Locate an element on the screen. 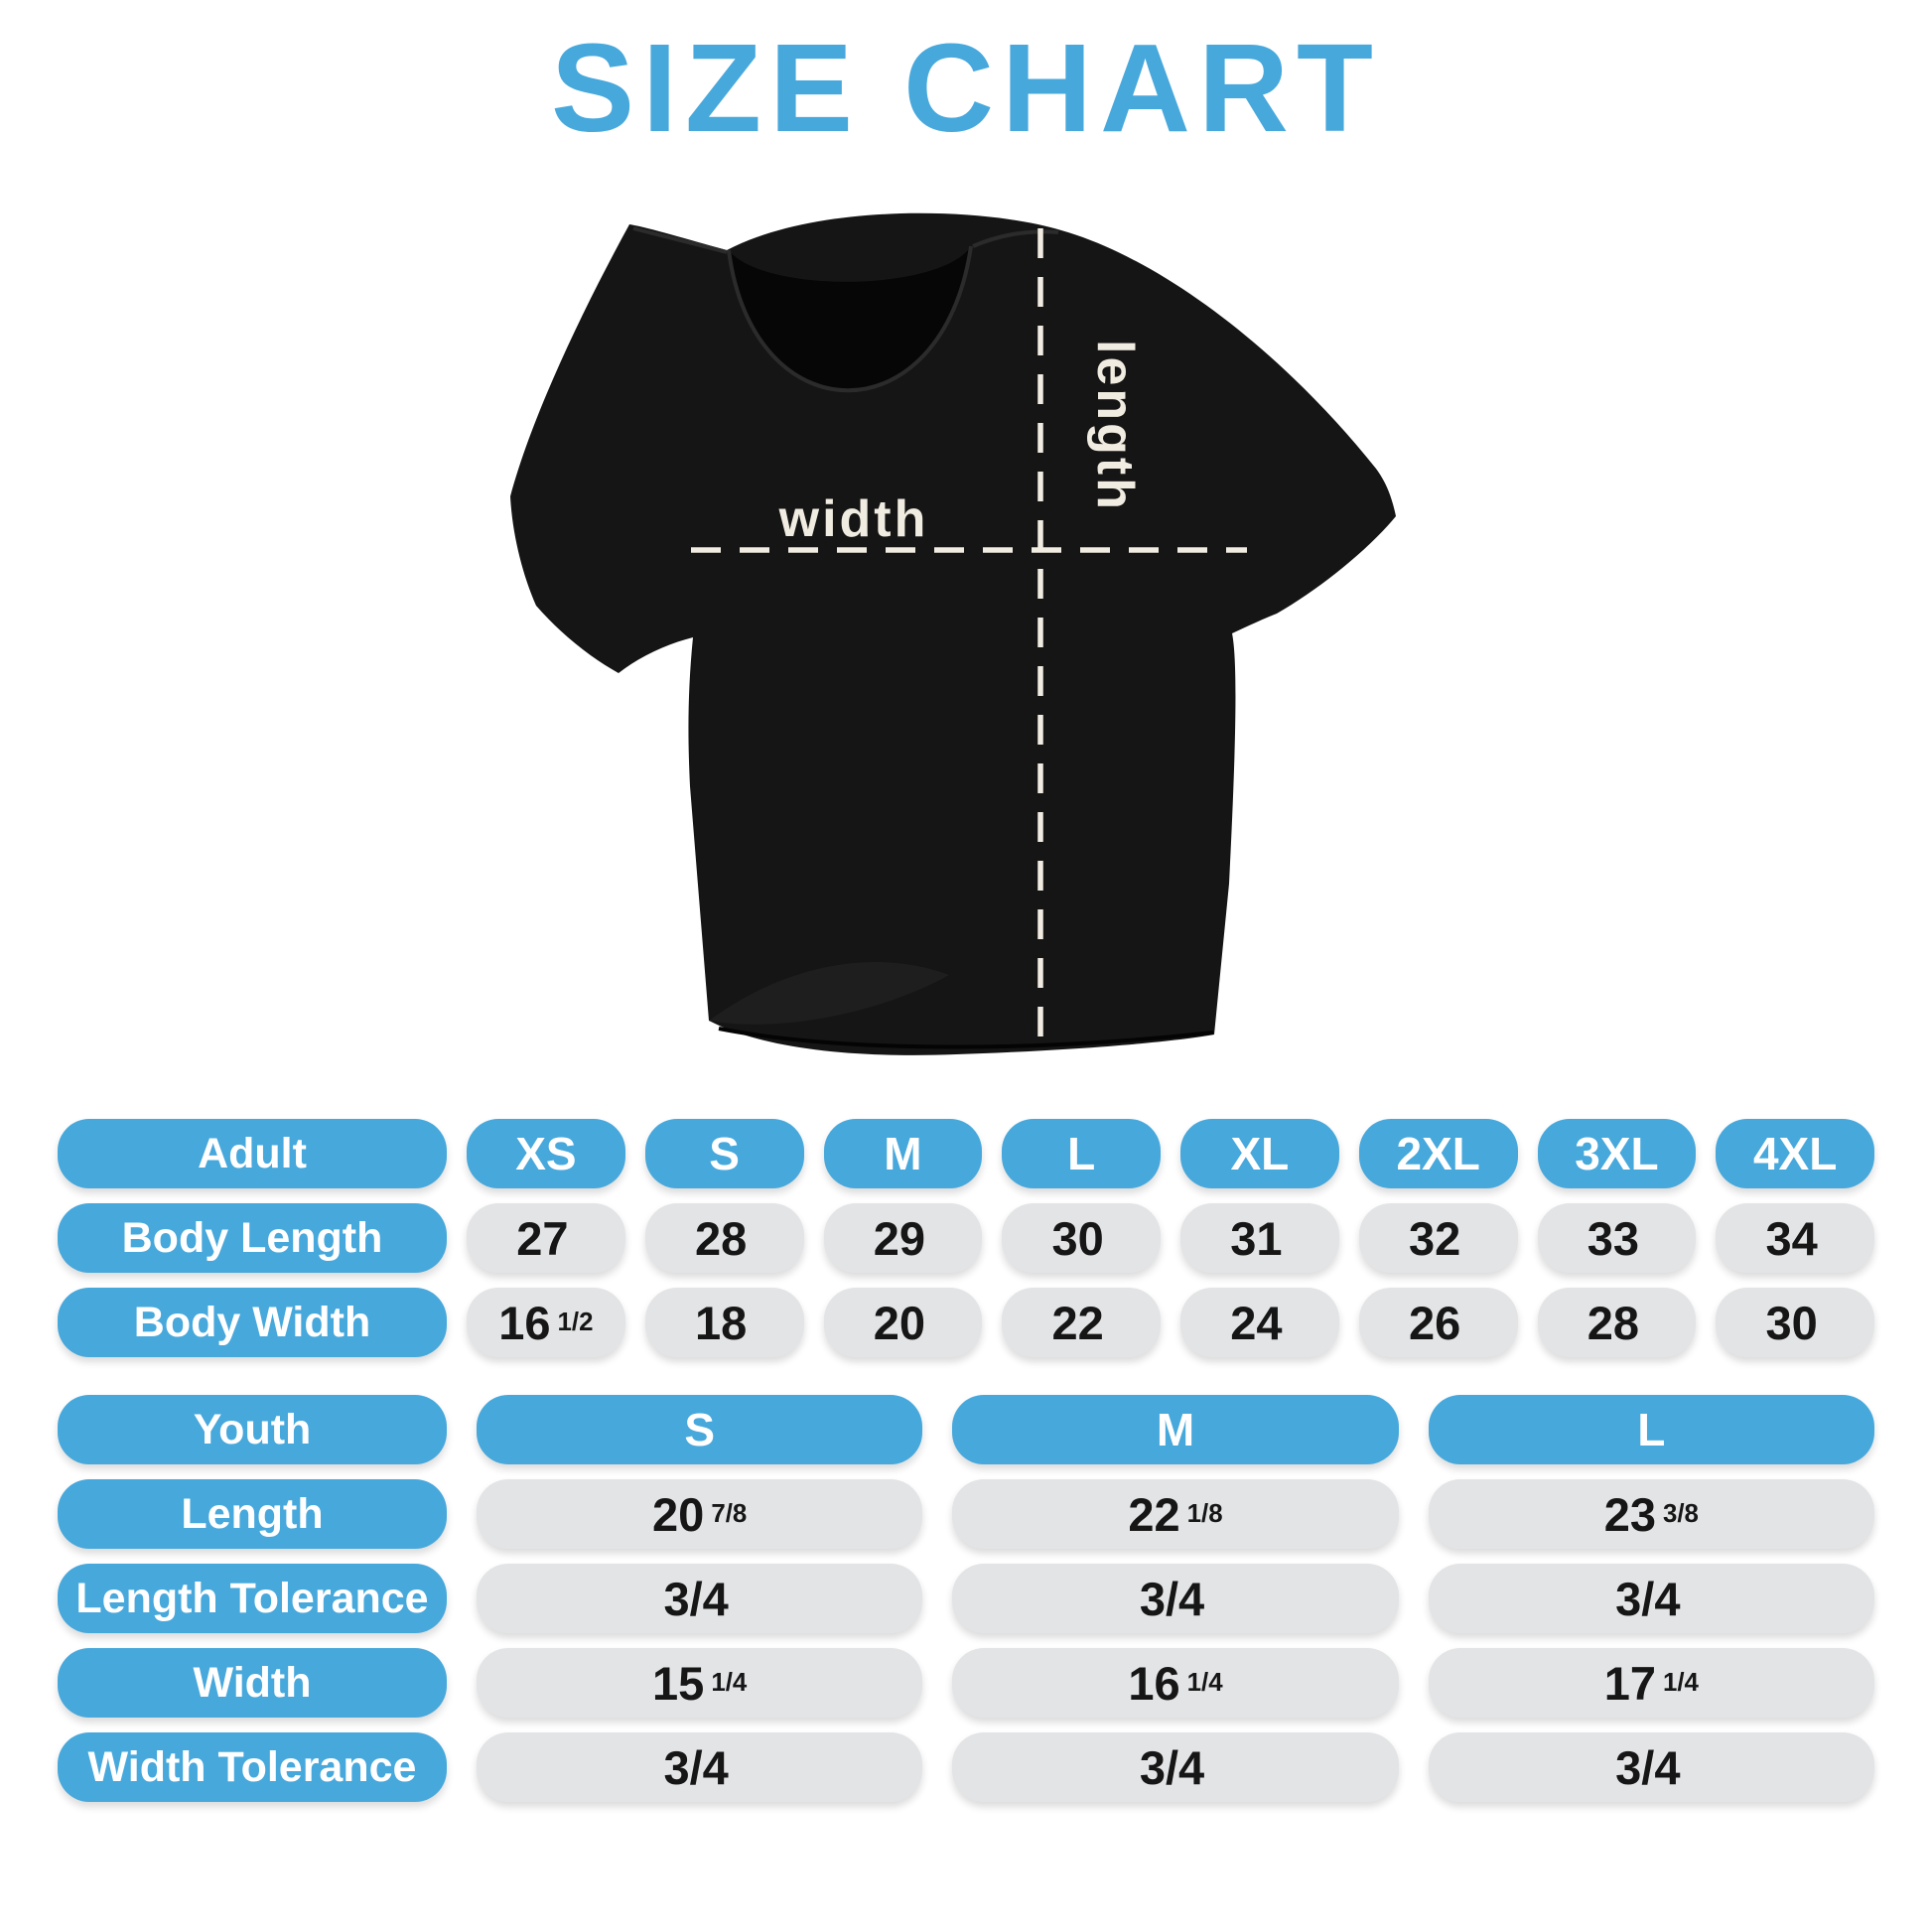 This screenshot has height=1932, width=1932. youth-width-value: 16 1/4 is located at coordinates (1175, 1683).